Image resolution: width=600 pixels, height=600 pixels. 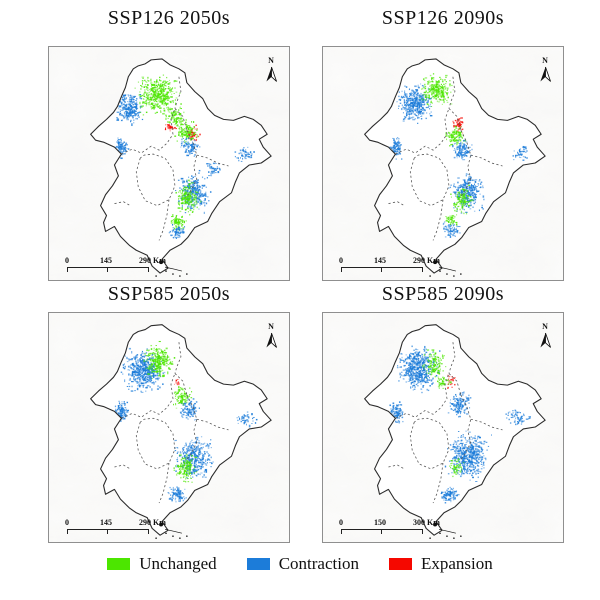 I want to click on legend-label-expansion: Expansion, so click(x=456, y=563).